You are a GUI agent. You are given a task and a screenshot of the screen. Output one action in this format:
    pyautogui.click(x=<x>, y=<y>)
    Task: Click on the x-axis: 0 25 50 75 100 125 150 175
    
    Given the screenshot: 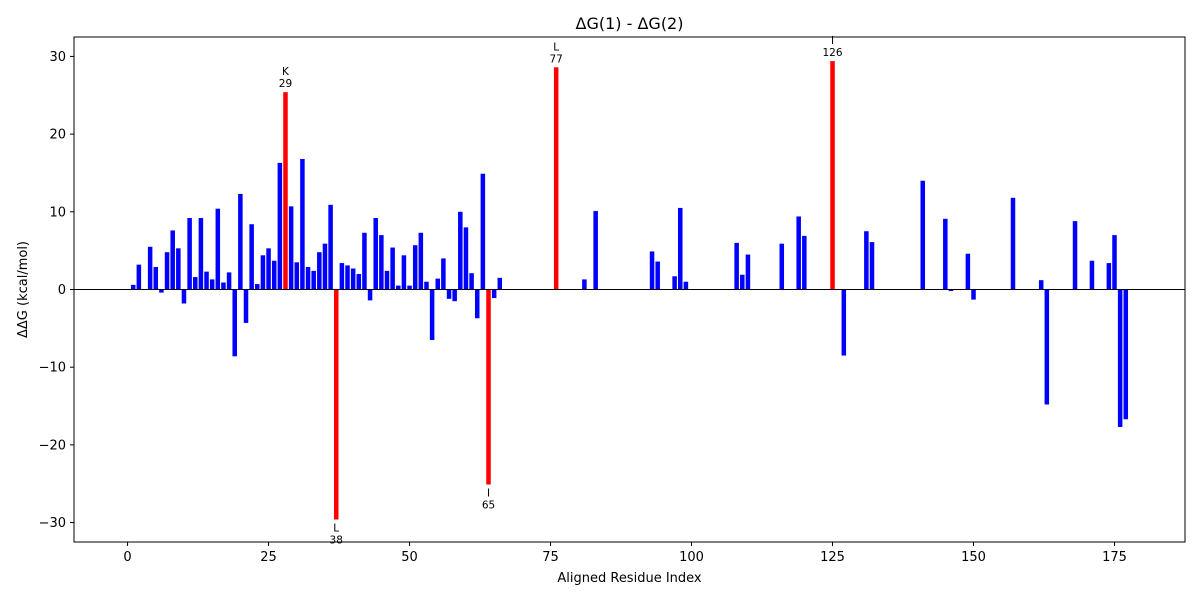 What is the action you would take?
    pyautogui.click(x=625, y=553)
    